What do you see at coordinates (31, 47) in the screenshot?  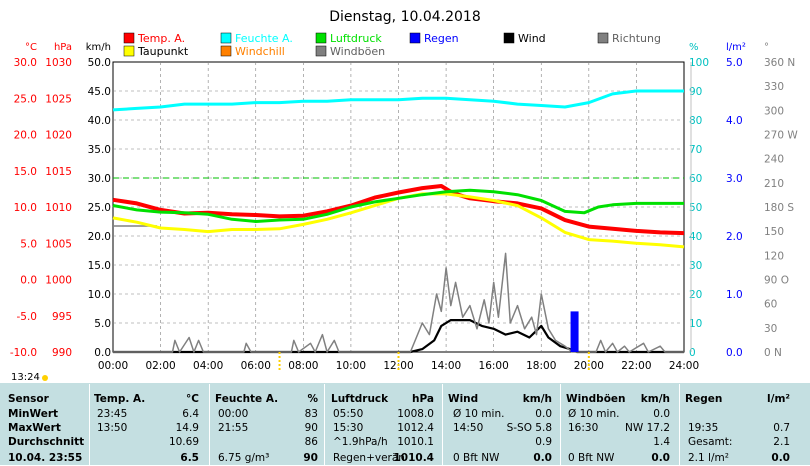 I see `temp-axis-unit: °C` at bounding box center [31, 47].